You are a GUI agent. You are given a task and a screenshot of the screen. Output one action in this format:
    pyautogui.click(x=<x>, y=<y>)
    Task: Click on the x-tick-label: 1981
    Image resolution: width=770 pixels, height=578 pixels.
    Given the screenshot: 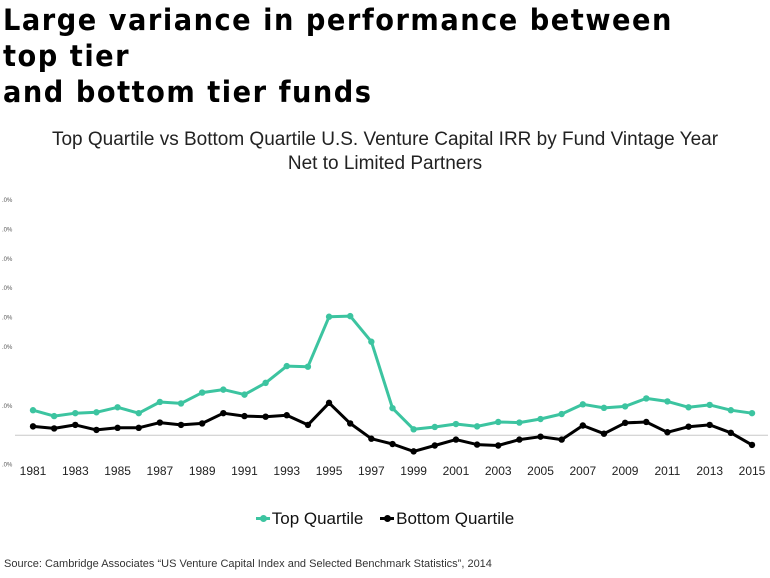 What is the action you would take?
    pyautogui.click(x=33, y=471)
    